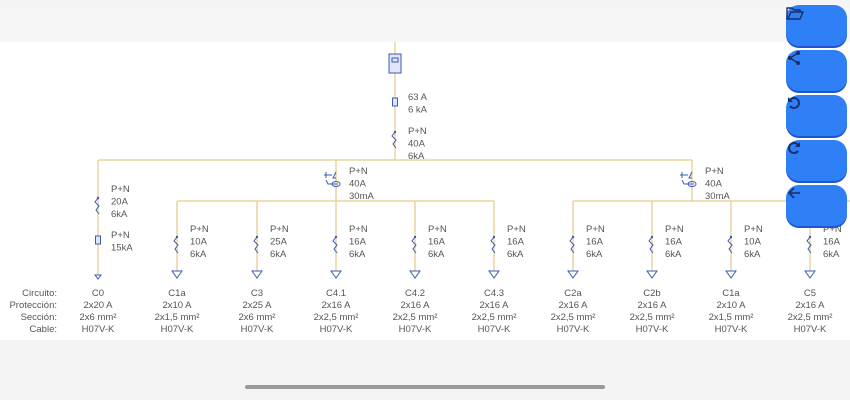  Describe the element at coordinates (425, 387) in the screenshot. I see `home-indicator` at that location.